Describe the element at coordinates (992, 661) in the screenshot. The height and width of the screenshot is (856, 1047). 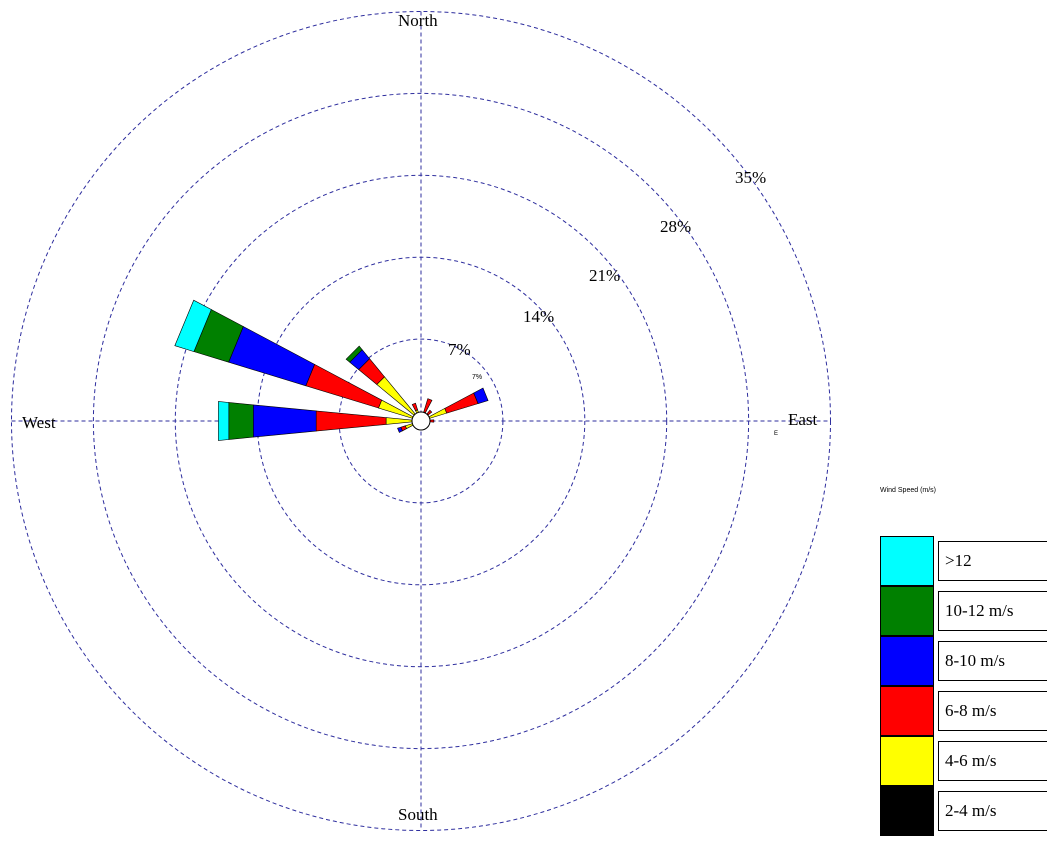
I see `legend-label: 8-10 m/s` at that location.